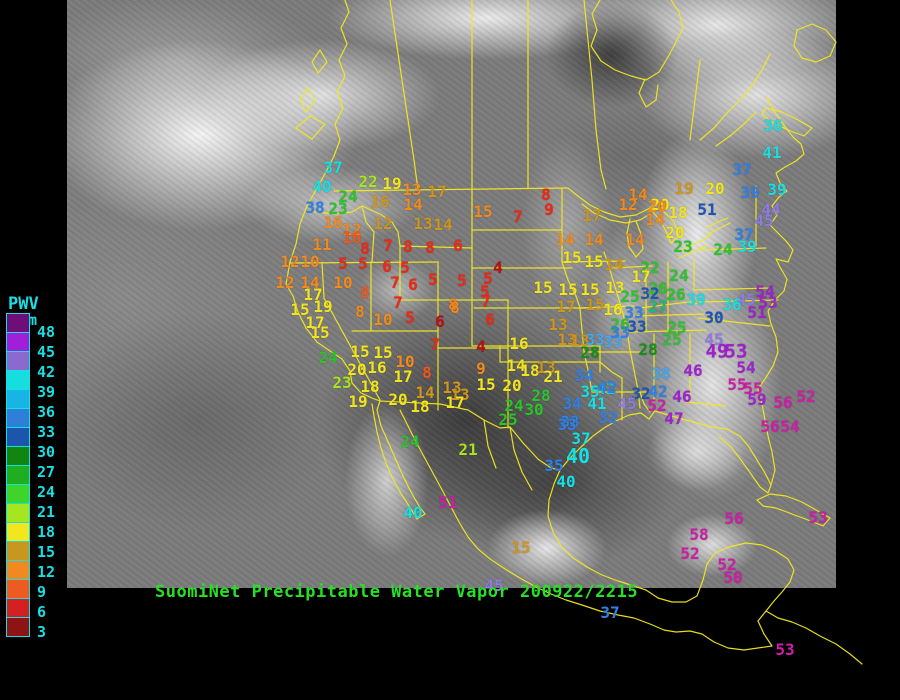  I want to click on station-pwv-value: 19, so click(358, 401).